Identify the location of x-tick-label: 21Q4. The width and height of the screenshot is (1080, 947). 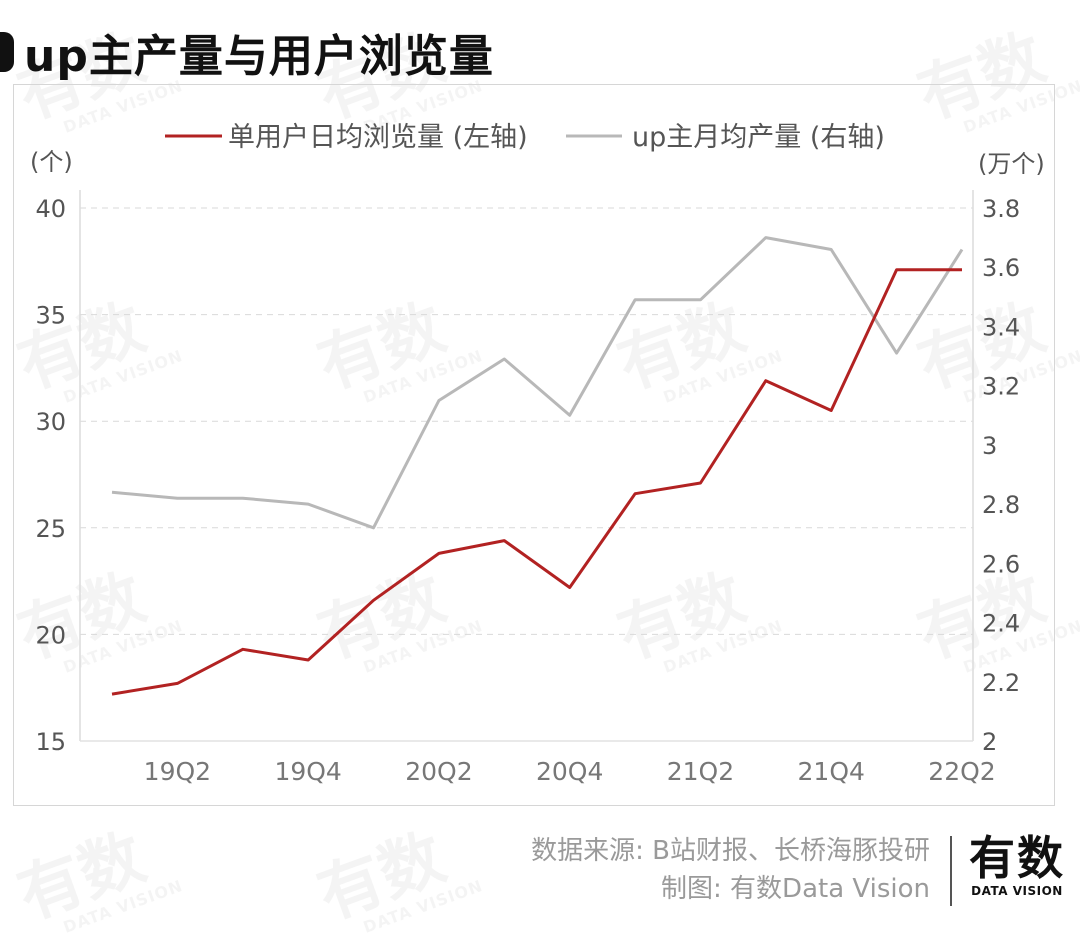
(831, 771).